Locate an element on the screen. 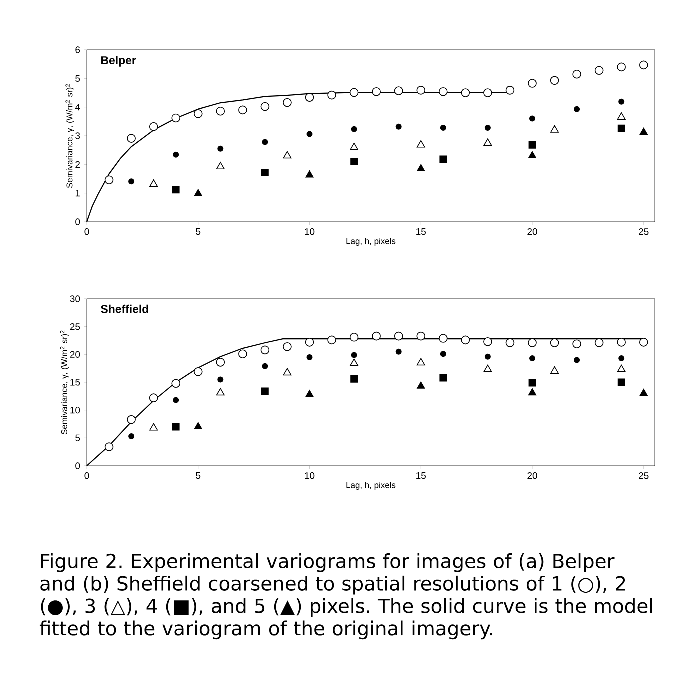 Image resolution: width=691 pixels, height=679 pixels. y-tick-label: 25 is located at coordinates (75, 326).